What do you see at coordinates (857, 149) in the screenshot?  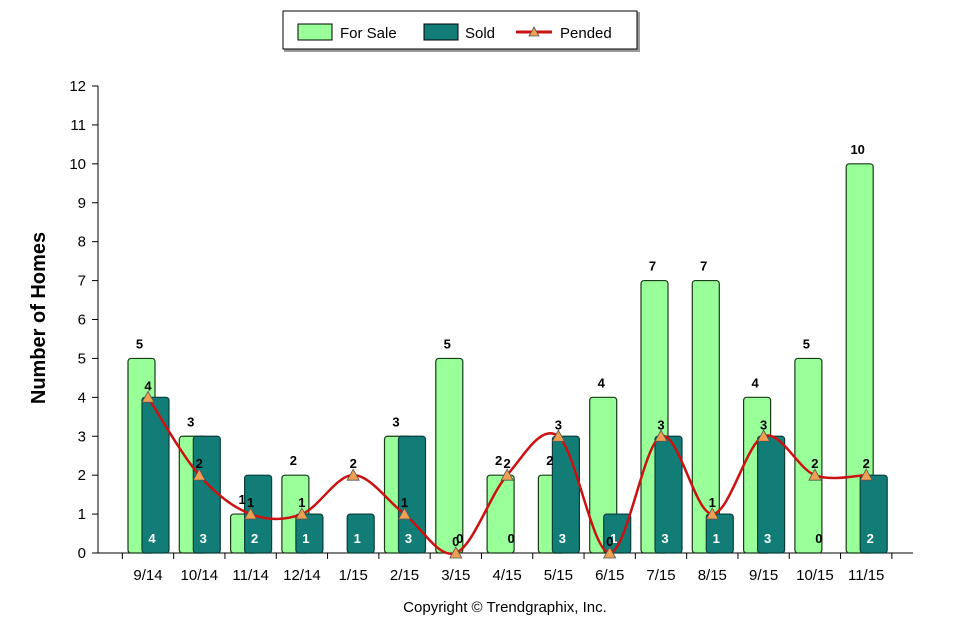 I see `label-for-sale: 10` at bounding box center [857, 149].